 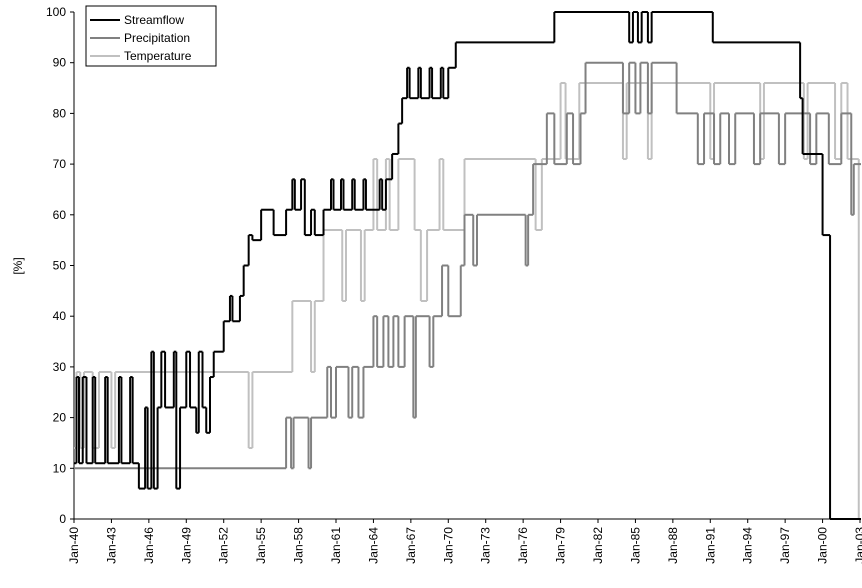 What do you see at coordinates (149, 545) in the screenshot?
I see `x-tick-label: Jan-46` at bounding box center [149, 545].